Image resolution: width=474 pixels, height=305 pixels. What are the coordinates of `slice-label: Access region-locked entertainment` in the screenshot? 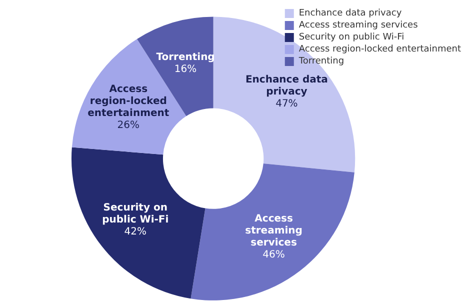 It's located at (129, 102).